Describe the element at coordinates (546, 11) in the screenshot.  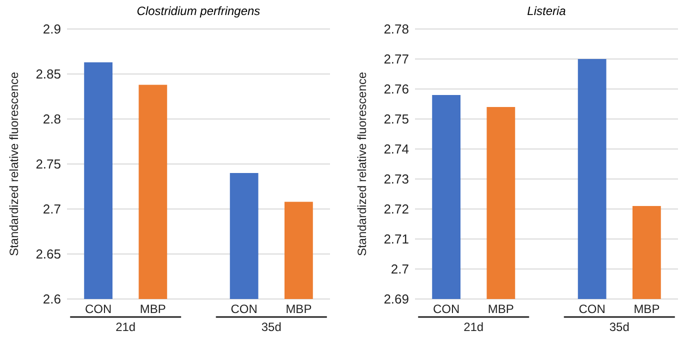
I see `chart-title: Listeria` at that location.